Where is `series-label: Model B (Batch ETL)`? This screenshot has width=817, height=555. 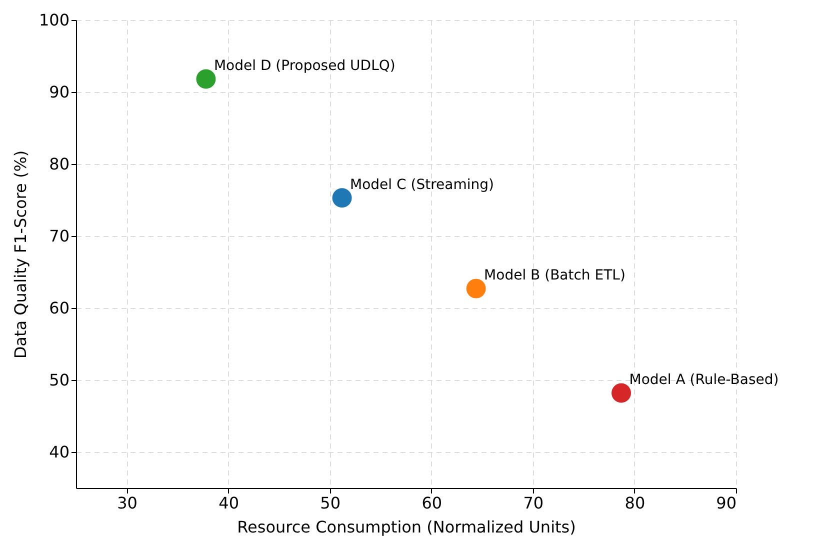
series-label: Model B (Batch ETL) is located at coordinates (555, 276).